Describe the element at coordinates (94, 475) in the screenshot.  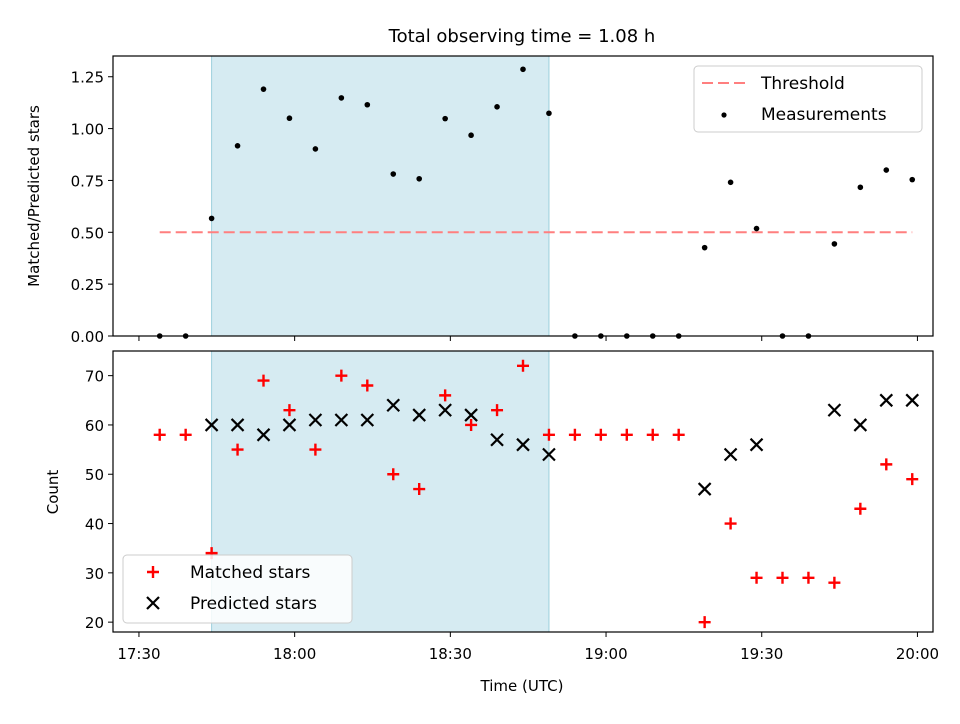
I see `bottom-y-tick-label: 50` at that location.